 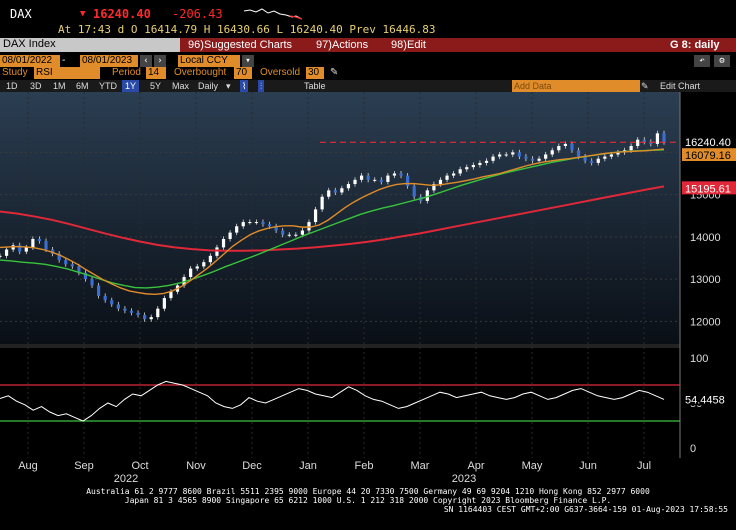 What do you see at coordinates (475, 466) in the screenshot?
I see `month-label: Apr` at bounding box center [475, 466].